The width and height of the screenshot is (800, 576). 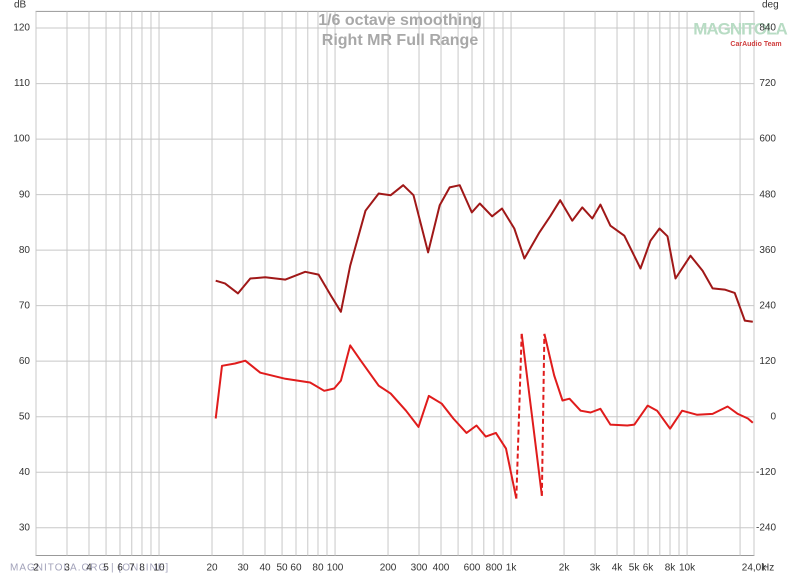 I want to click on x-tick-label: 3k, so click(x=596, y=568).